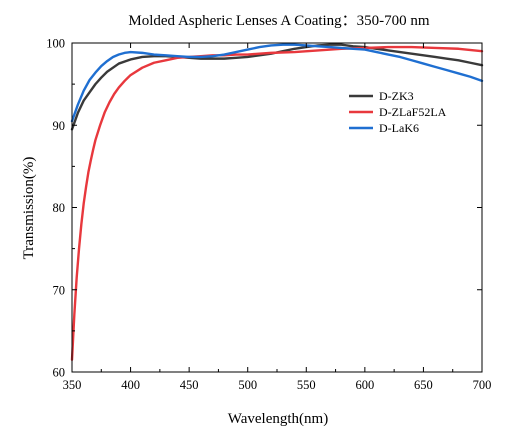 This screenshot has height=434, width=508. I want to click on x-tick-label: 350, so click(72, 385).